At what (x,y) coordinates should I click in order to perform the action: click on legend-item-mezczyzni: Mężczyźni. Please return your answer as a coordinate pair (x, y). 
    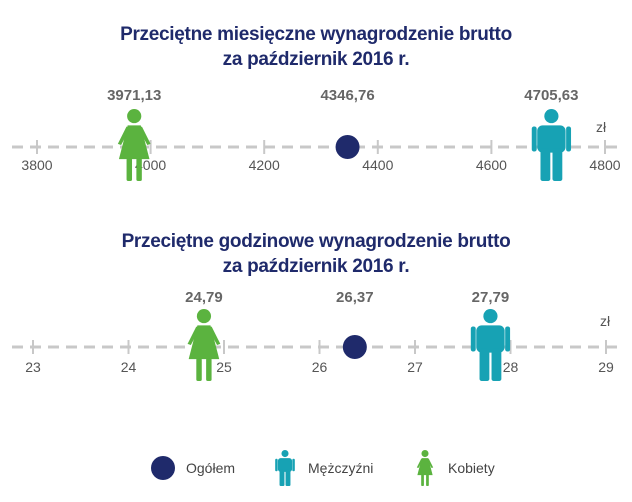
    Looking at the image, I should click on (322, 468).